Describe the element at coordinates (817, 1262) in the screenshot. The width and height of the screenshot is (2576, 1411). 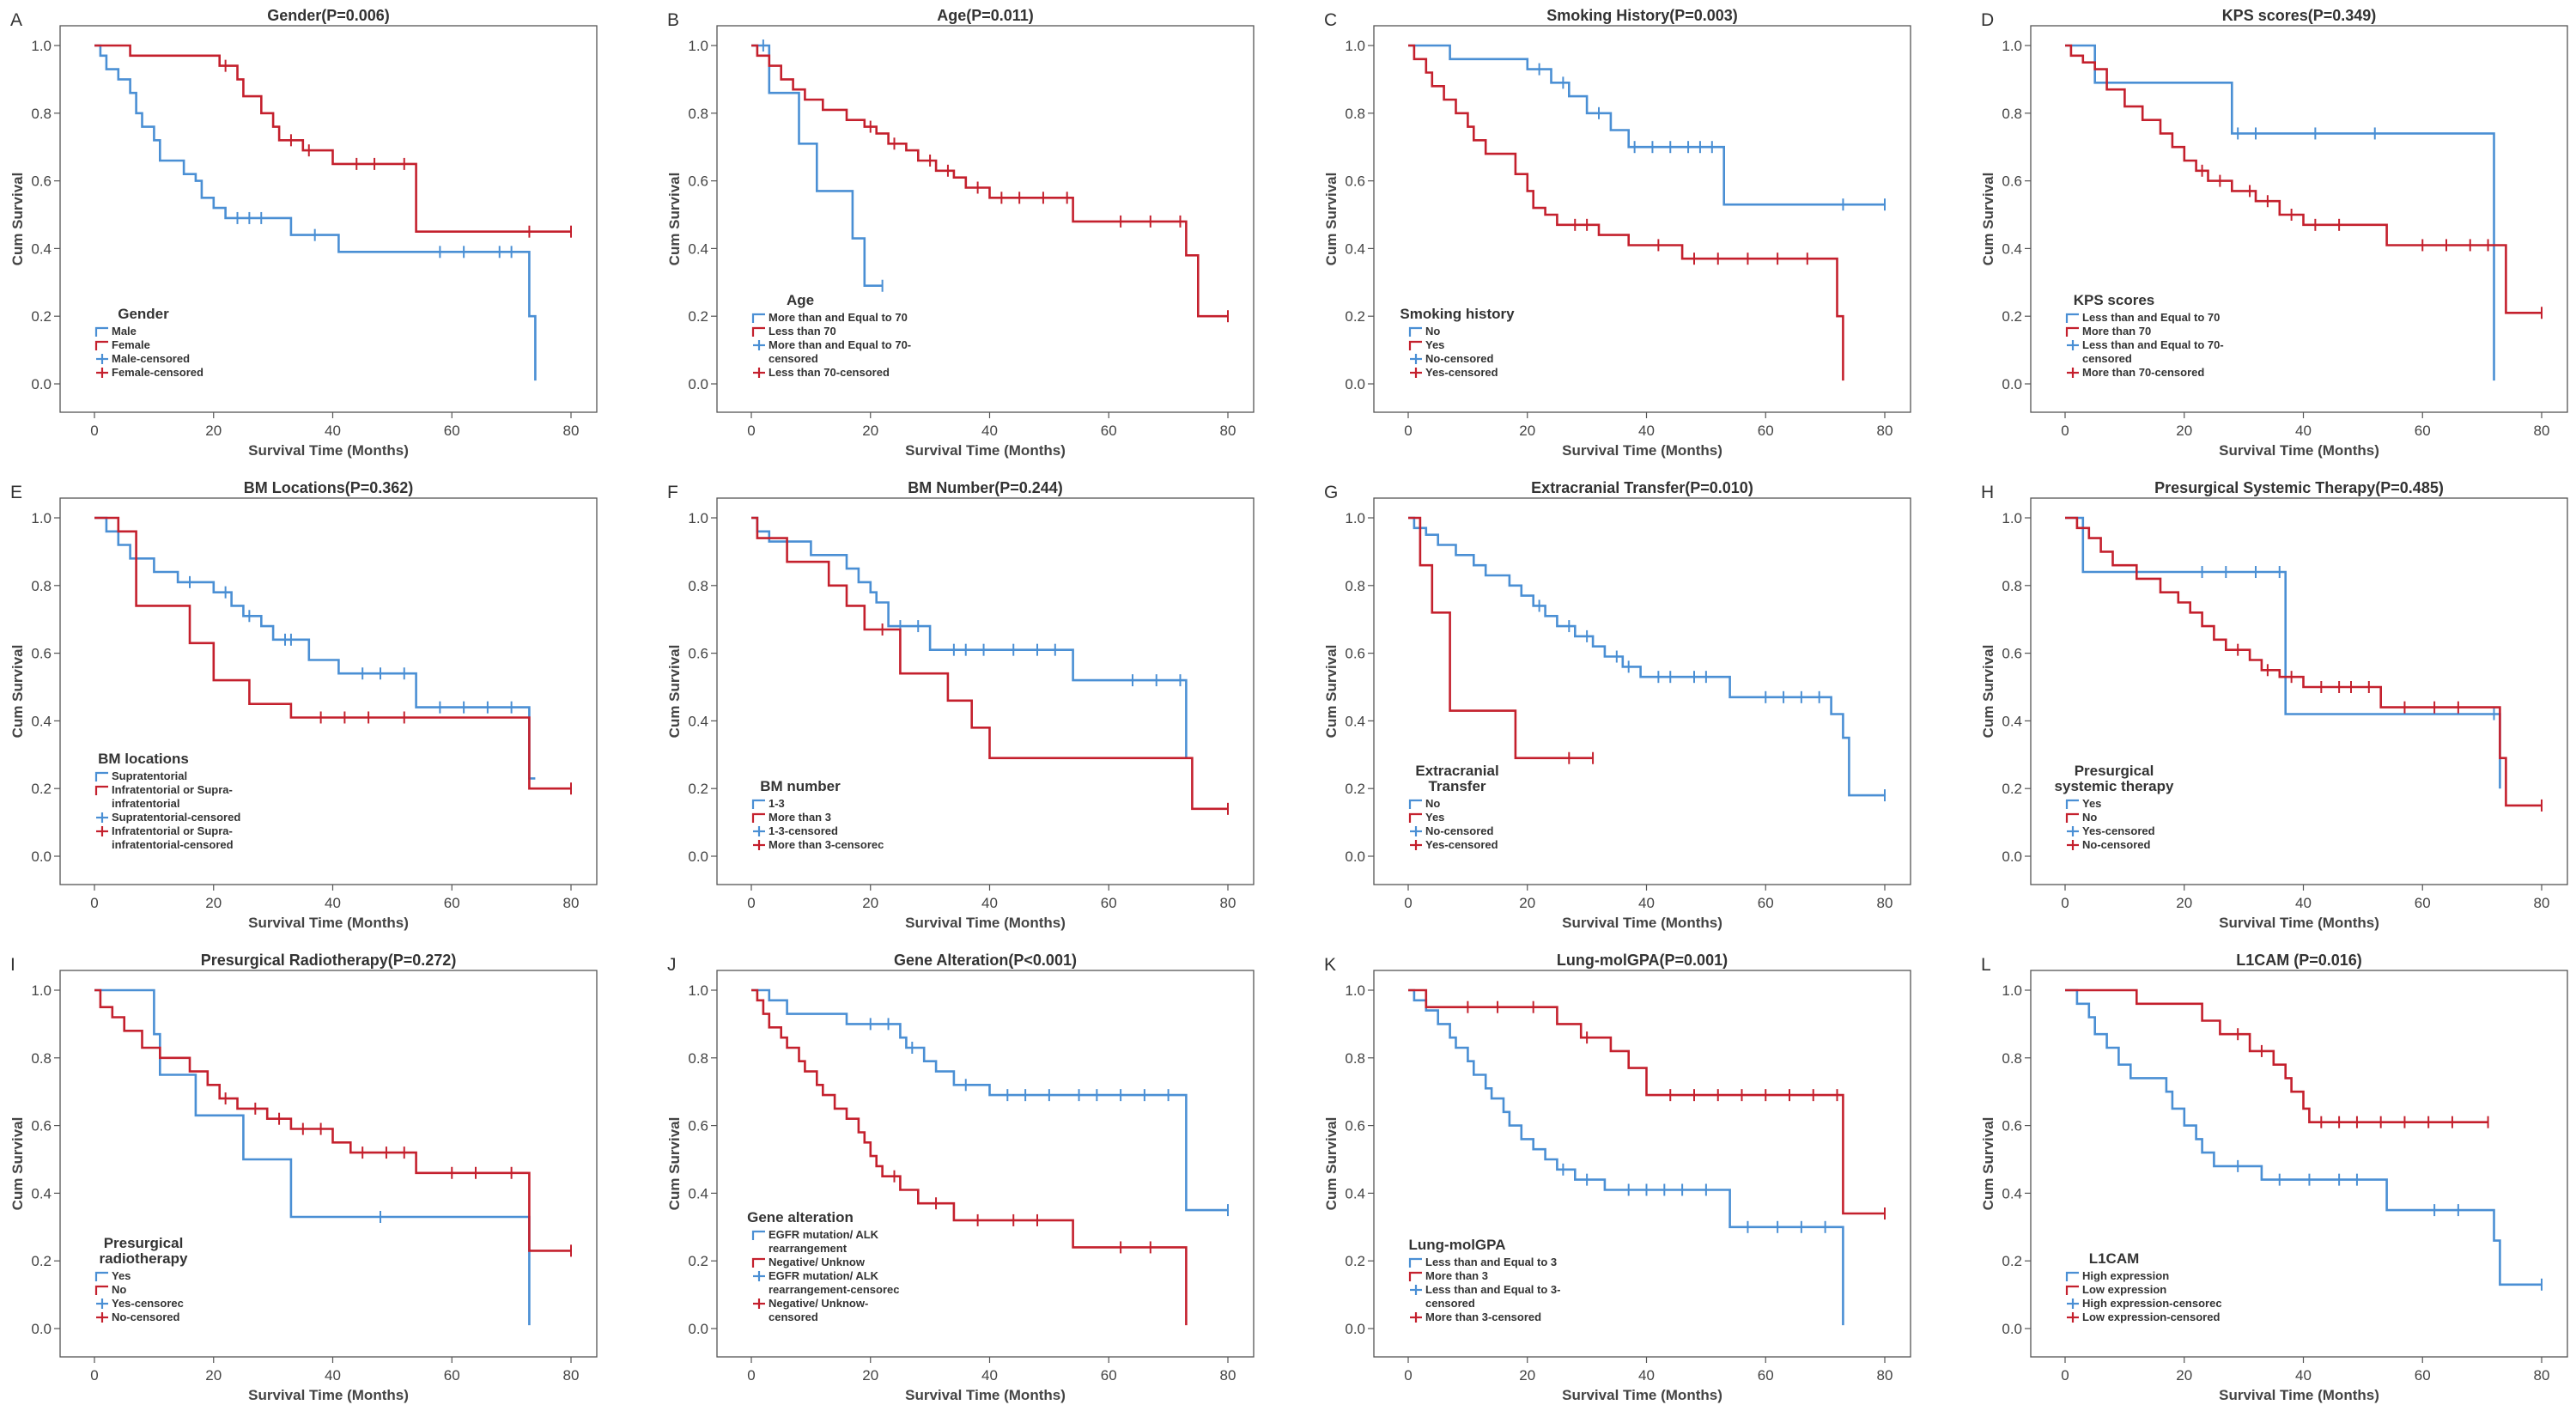
I see `legend-item: Negative/ Unknow` at that location.